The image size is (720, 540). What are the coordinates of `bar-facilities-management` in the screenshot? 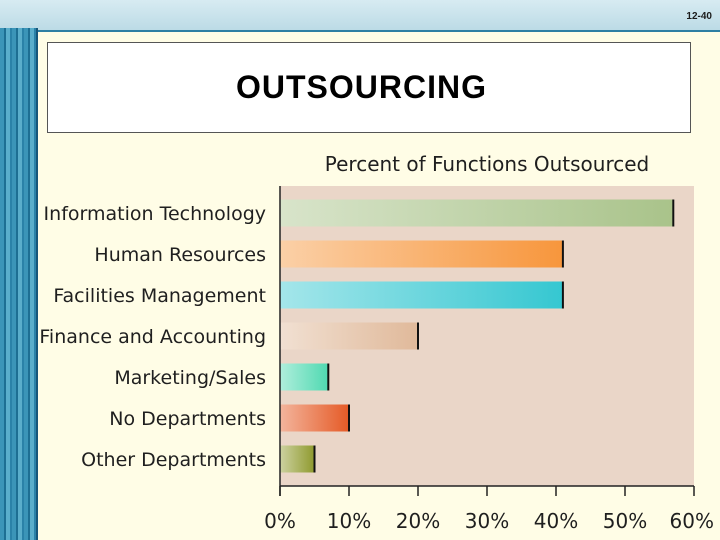 It's located at (421, 295).